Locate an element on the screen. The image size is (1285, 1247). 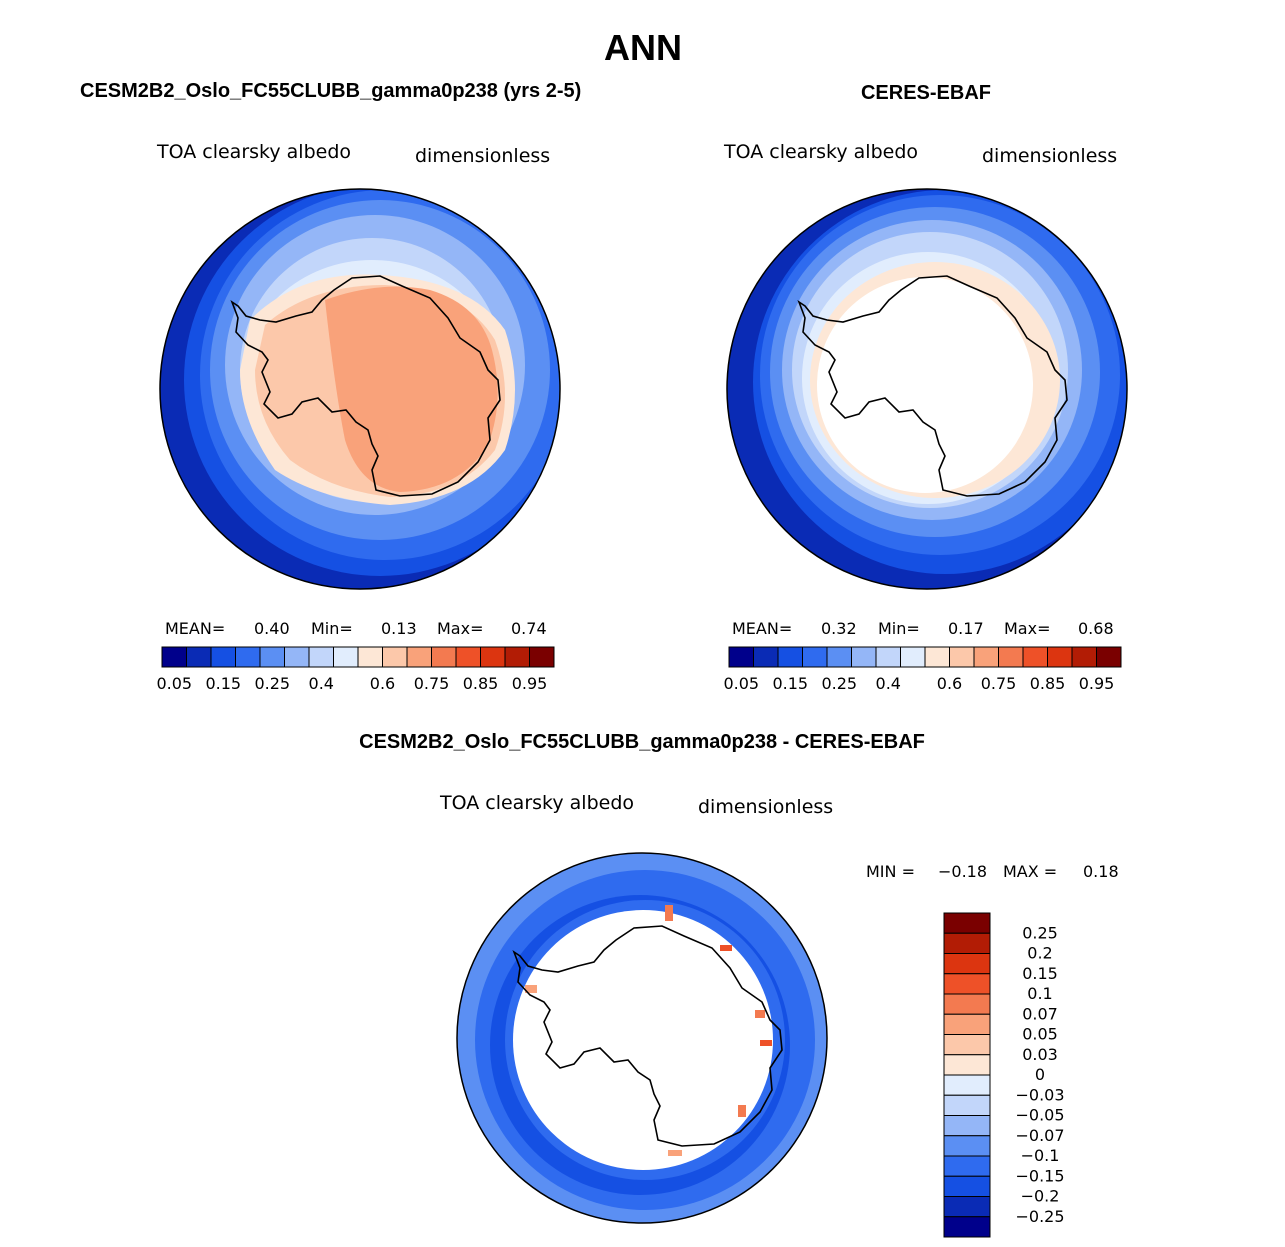
panel-model-map-border is located at coordinates (360, 389).